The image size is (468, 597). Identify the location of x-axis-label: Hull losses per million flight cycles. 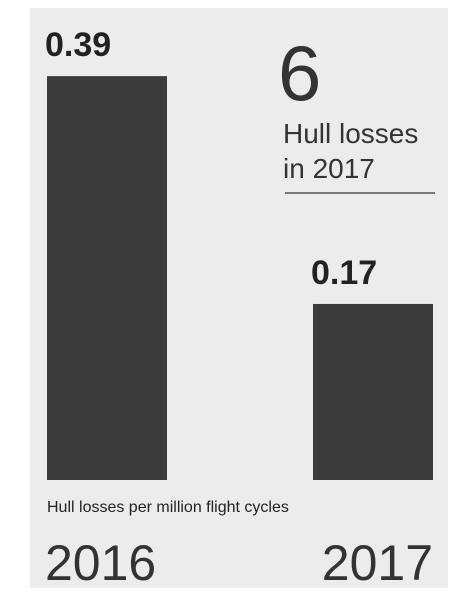
(168, 507).